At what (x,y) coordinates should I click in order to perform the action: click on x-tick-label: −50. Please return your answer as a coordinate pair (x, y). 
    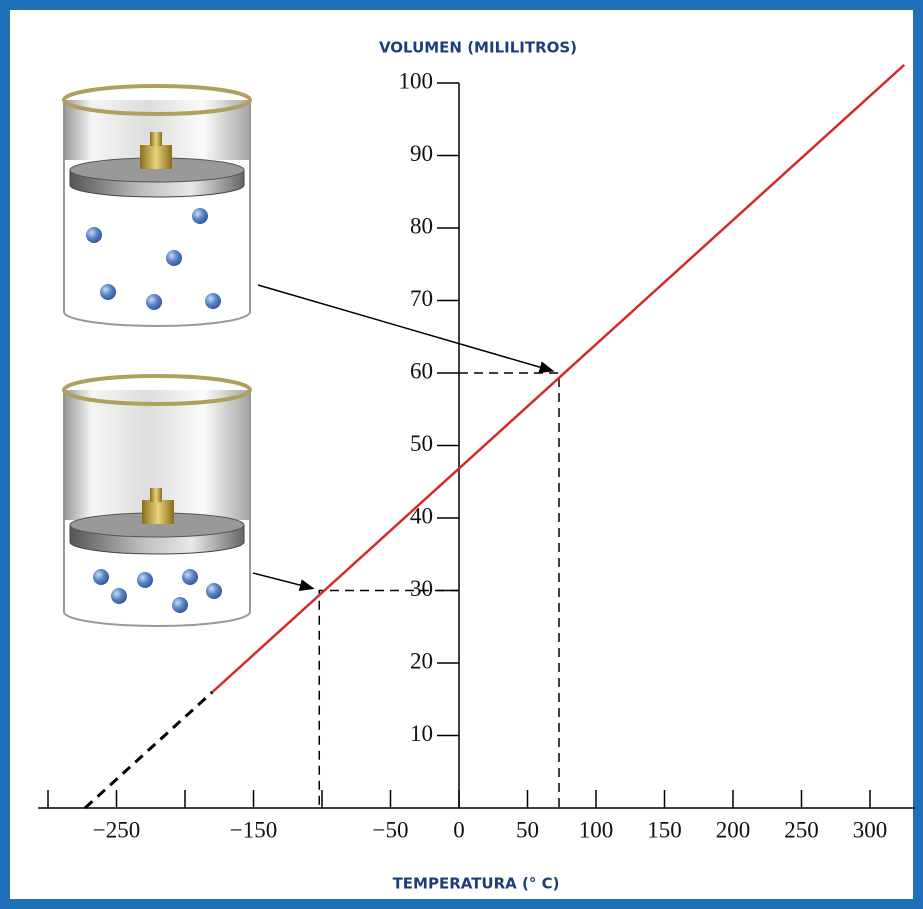
    Looking at the image, I should click on (391, 829).